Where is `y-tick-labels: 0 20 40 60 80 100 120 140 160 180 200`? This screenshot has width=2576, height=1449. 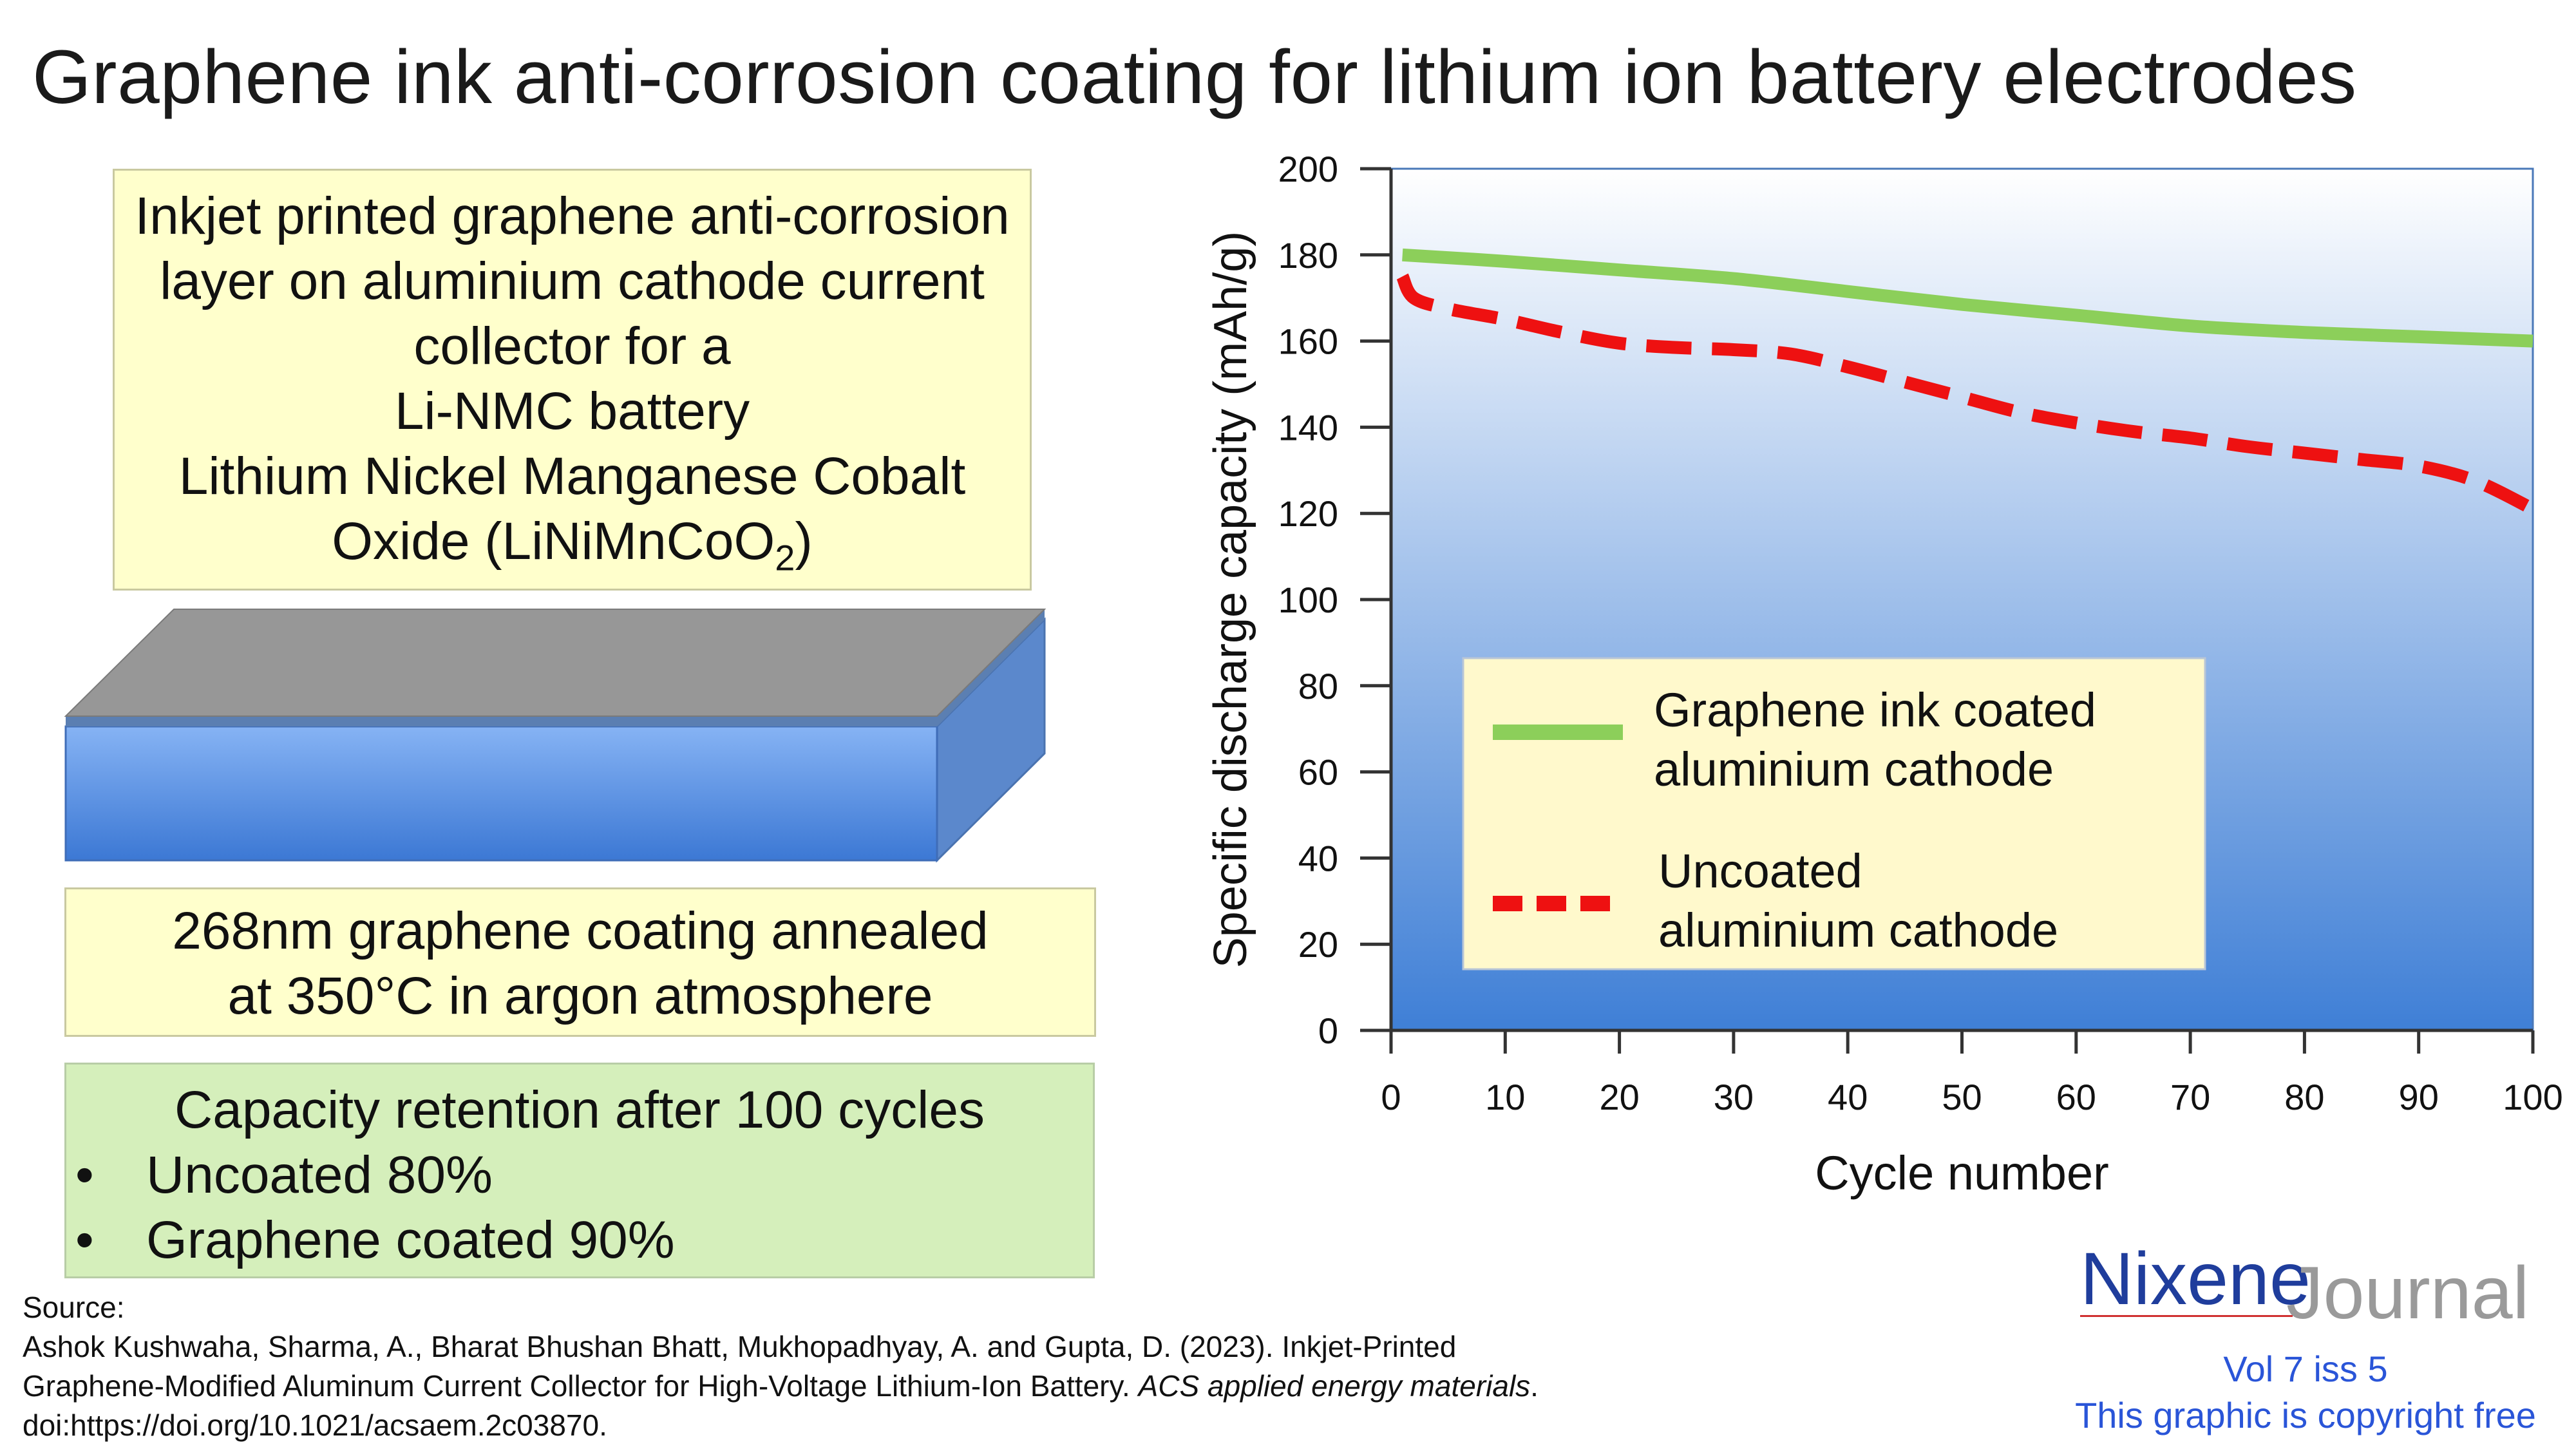 y-tick-labels: 0 20 40 60 80 100 120 140 160 180 200 is located at coordinates (1308, 600).